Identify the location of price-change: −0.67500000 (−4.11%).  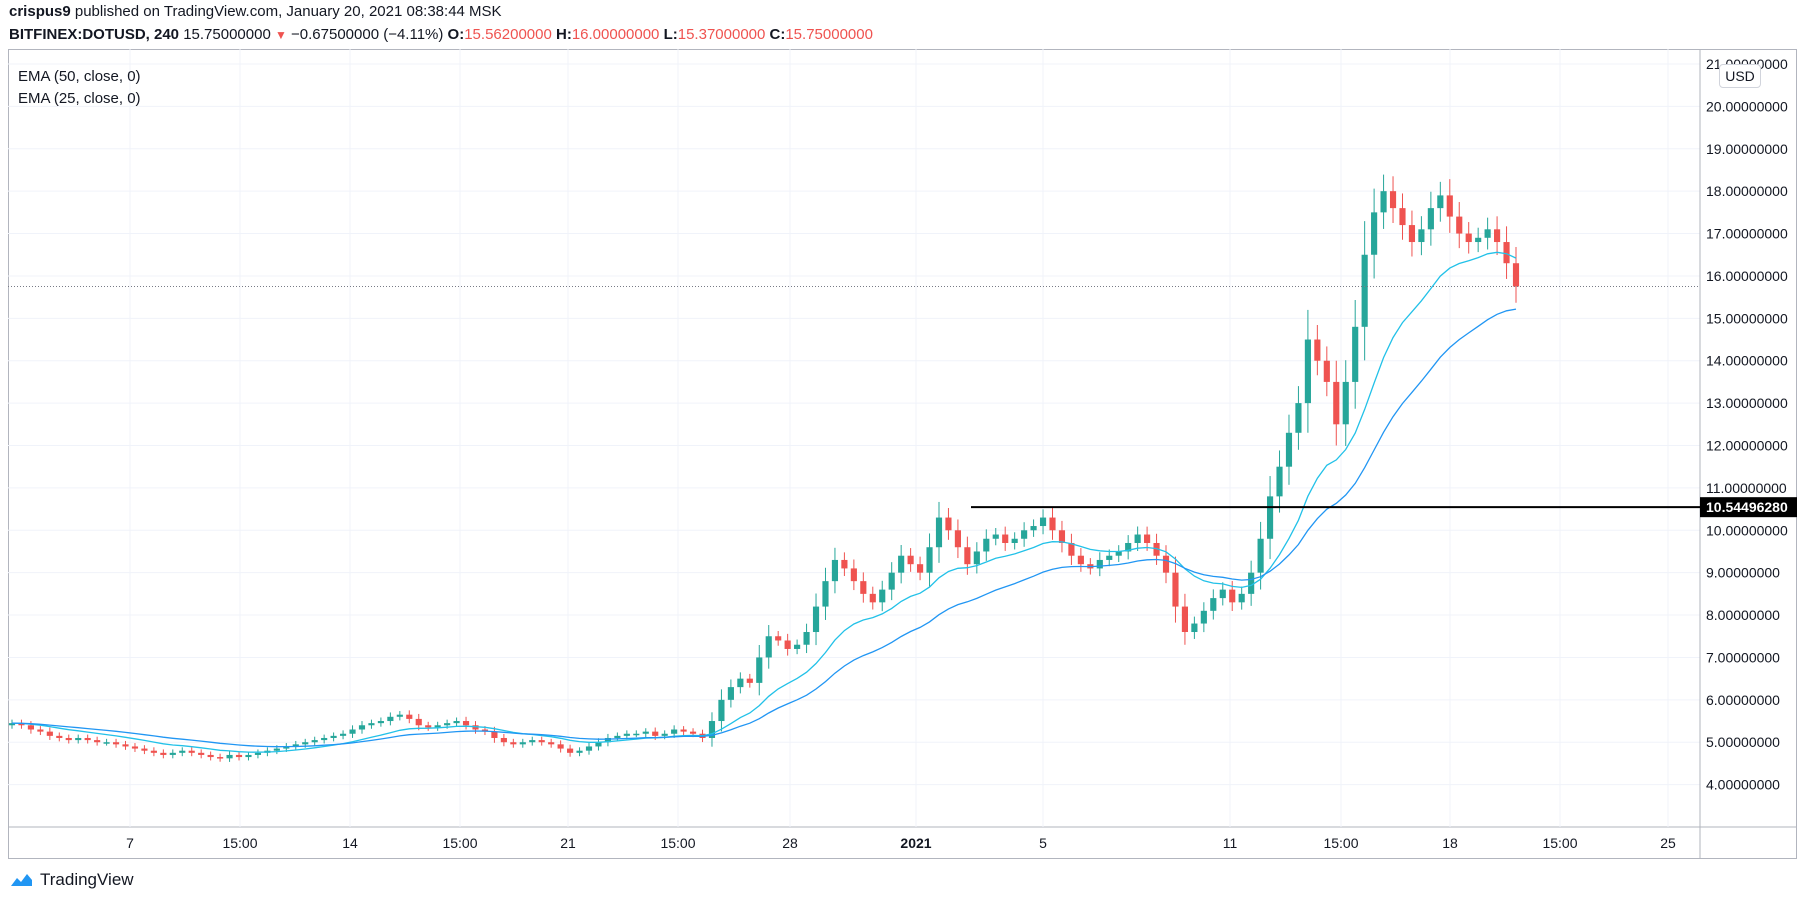
(367, 34).